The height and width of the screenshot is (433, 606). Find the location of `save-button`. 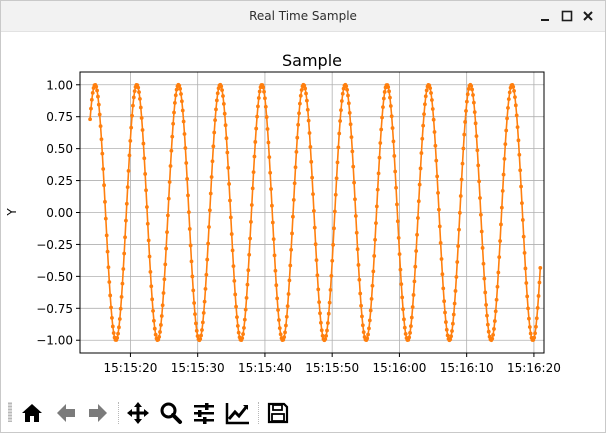

save-button is located at coordinates (278, 413).